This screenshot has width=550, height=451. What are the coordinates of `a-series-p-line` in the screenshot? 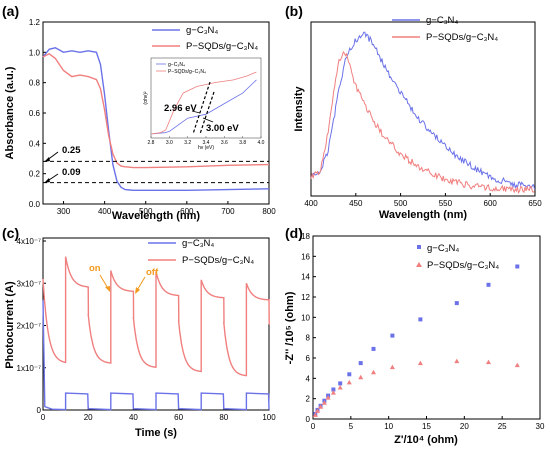 It's located at (156, 110).